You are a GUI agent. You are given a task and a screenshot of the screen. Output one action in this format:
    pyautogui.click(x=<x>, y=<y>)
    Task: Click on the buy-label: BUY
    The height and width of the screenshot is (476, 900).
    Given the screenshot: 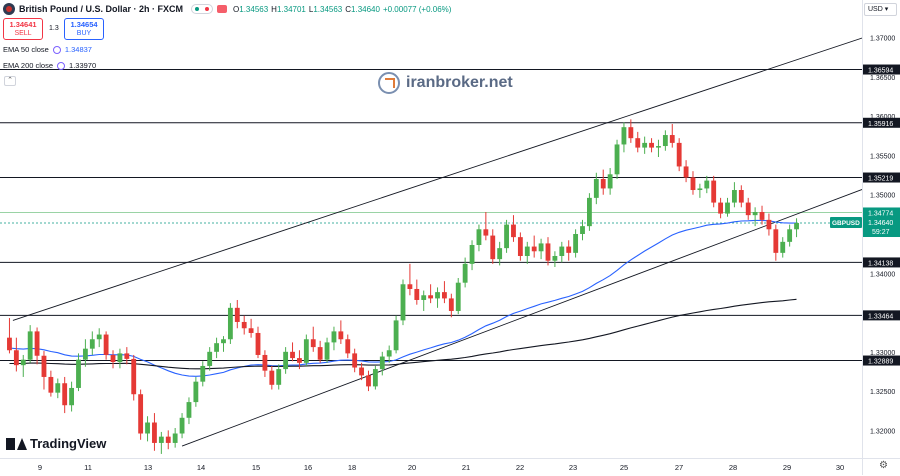 What is the action you would take?
    pyautogui.click(x=84, y=33)
    